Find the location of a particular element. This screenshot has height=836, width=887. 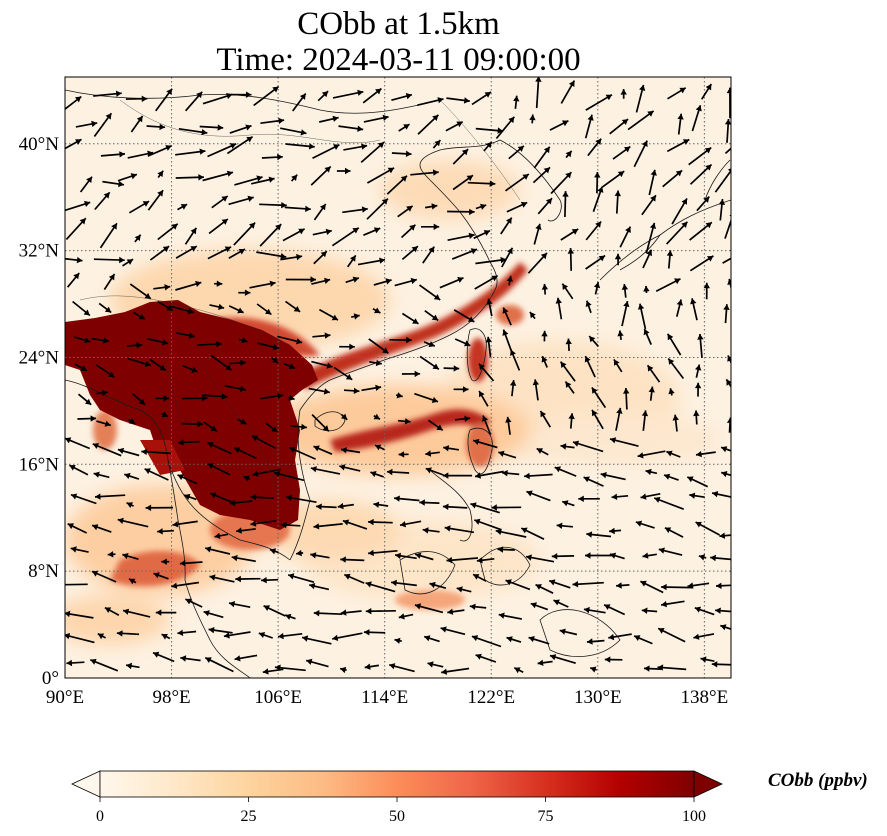

colorbar-tick-label: 100 is located at coordinates (694, 816).